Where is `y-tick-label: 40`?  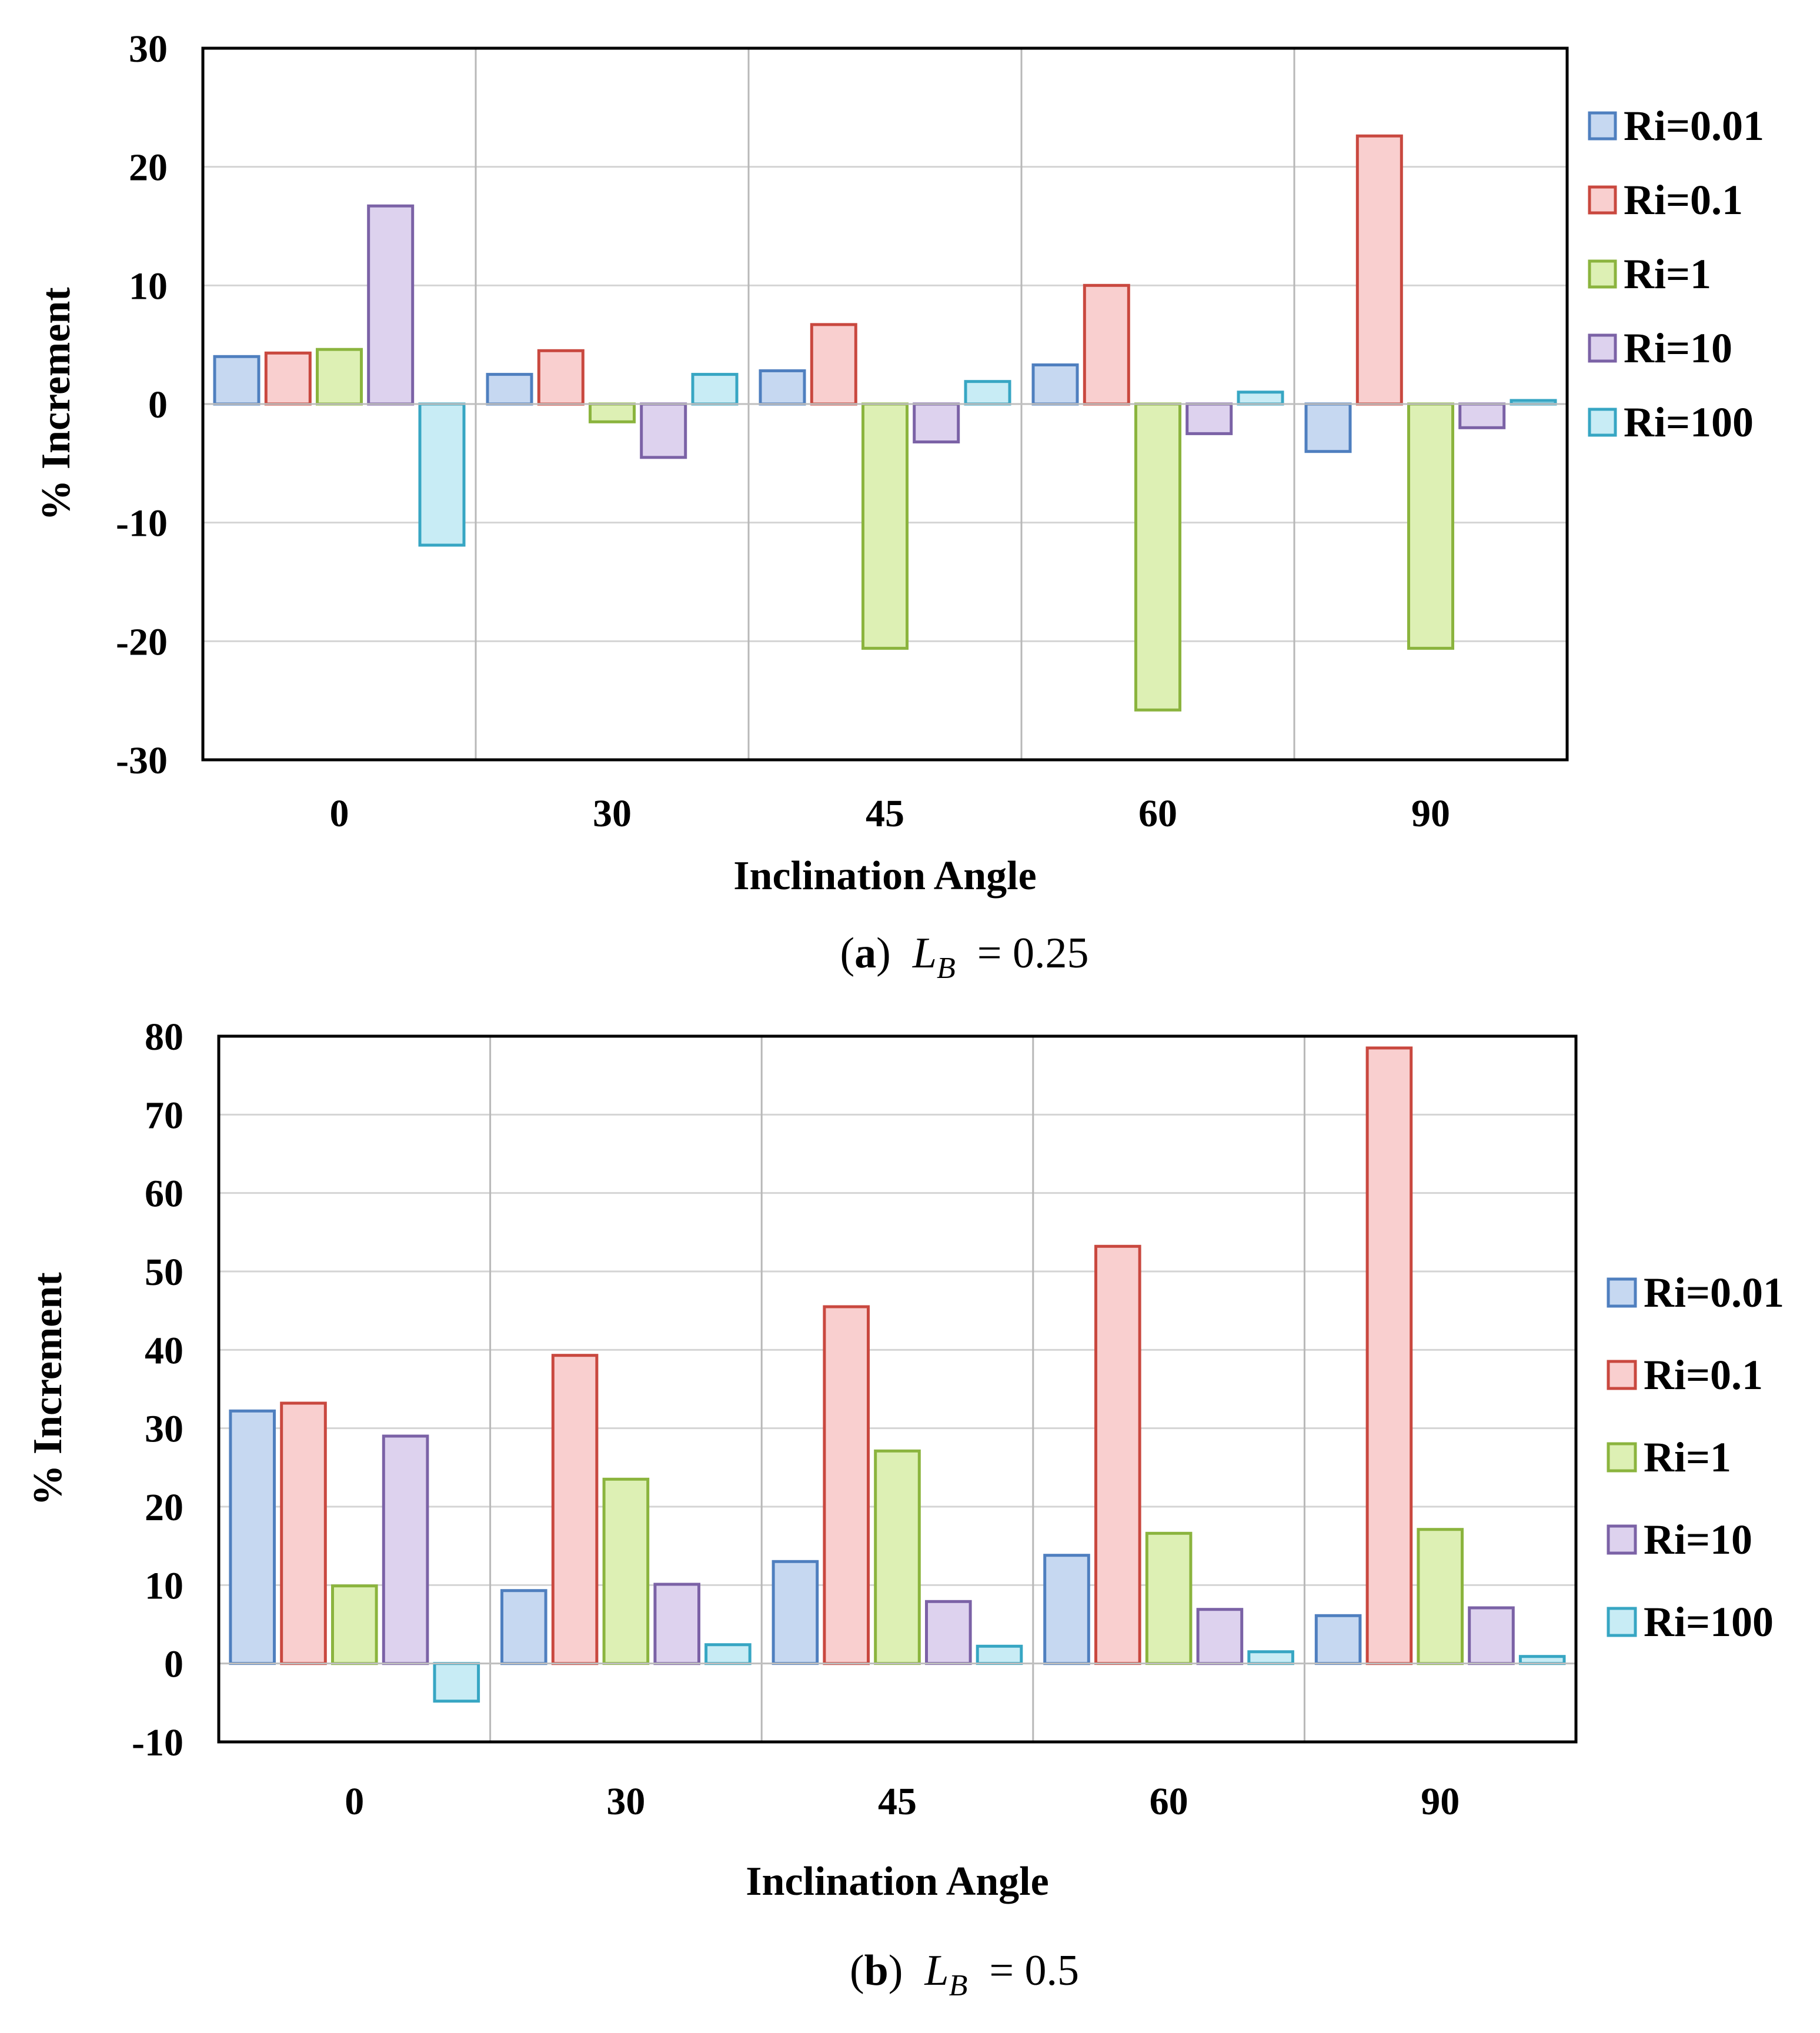
y-tick-label: 40 is located at coordinates (164, 1350).